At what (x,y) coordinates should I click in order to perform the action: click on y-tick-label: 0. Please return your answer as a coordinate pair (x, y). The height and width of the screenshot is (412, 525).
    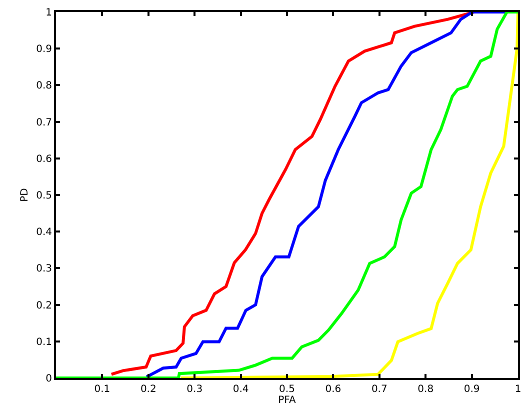
    Looking at the image, I should click on (49, 379).